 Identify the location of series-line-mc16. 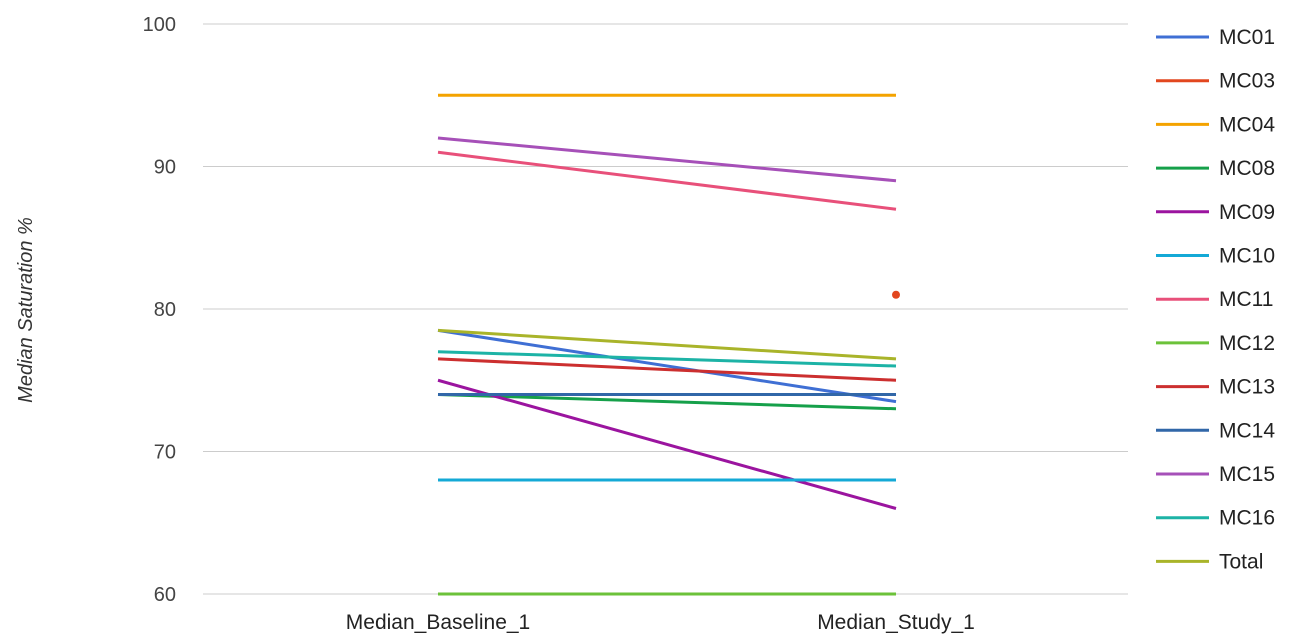
(667, 359).